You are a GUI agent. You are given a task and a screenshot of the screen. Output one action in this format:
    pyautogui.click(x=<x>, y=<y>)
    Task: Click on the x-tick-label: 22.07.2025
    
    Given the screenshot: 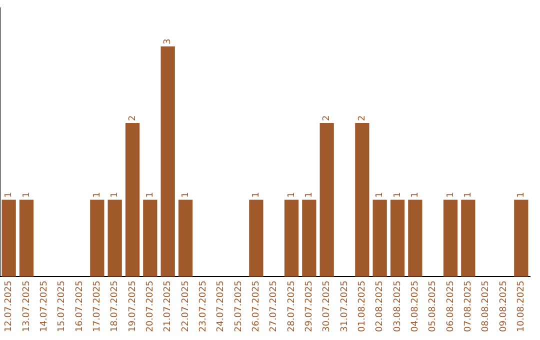 What is the action you would take?
    pyautogui.click(x=185, y=306)
    